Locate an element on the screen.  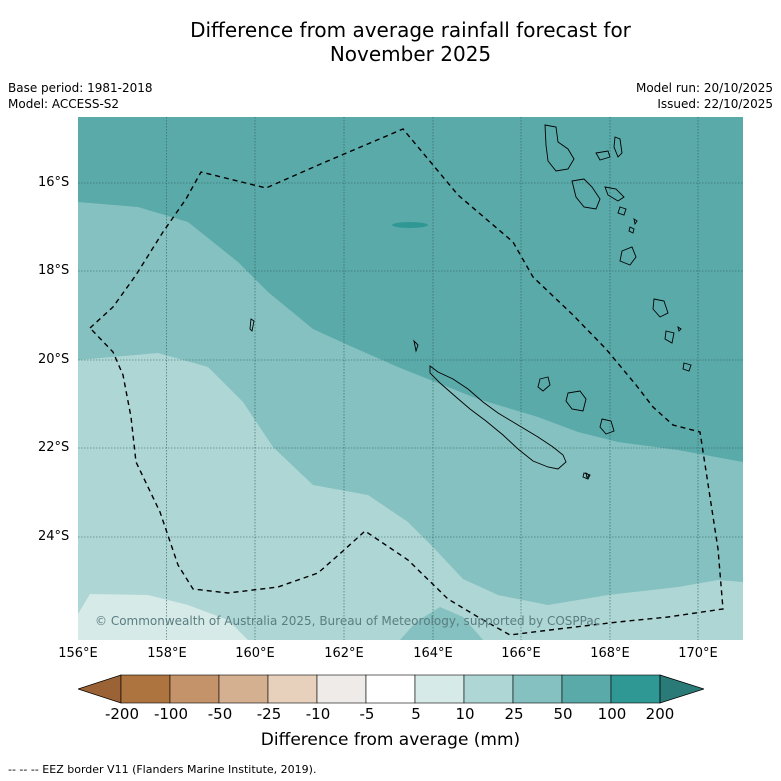
lon-label-156E: 156°E is located at coordinates (78, 653).